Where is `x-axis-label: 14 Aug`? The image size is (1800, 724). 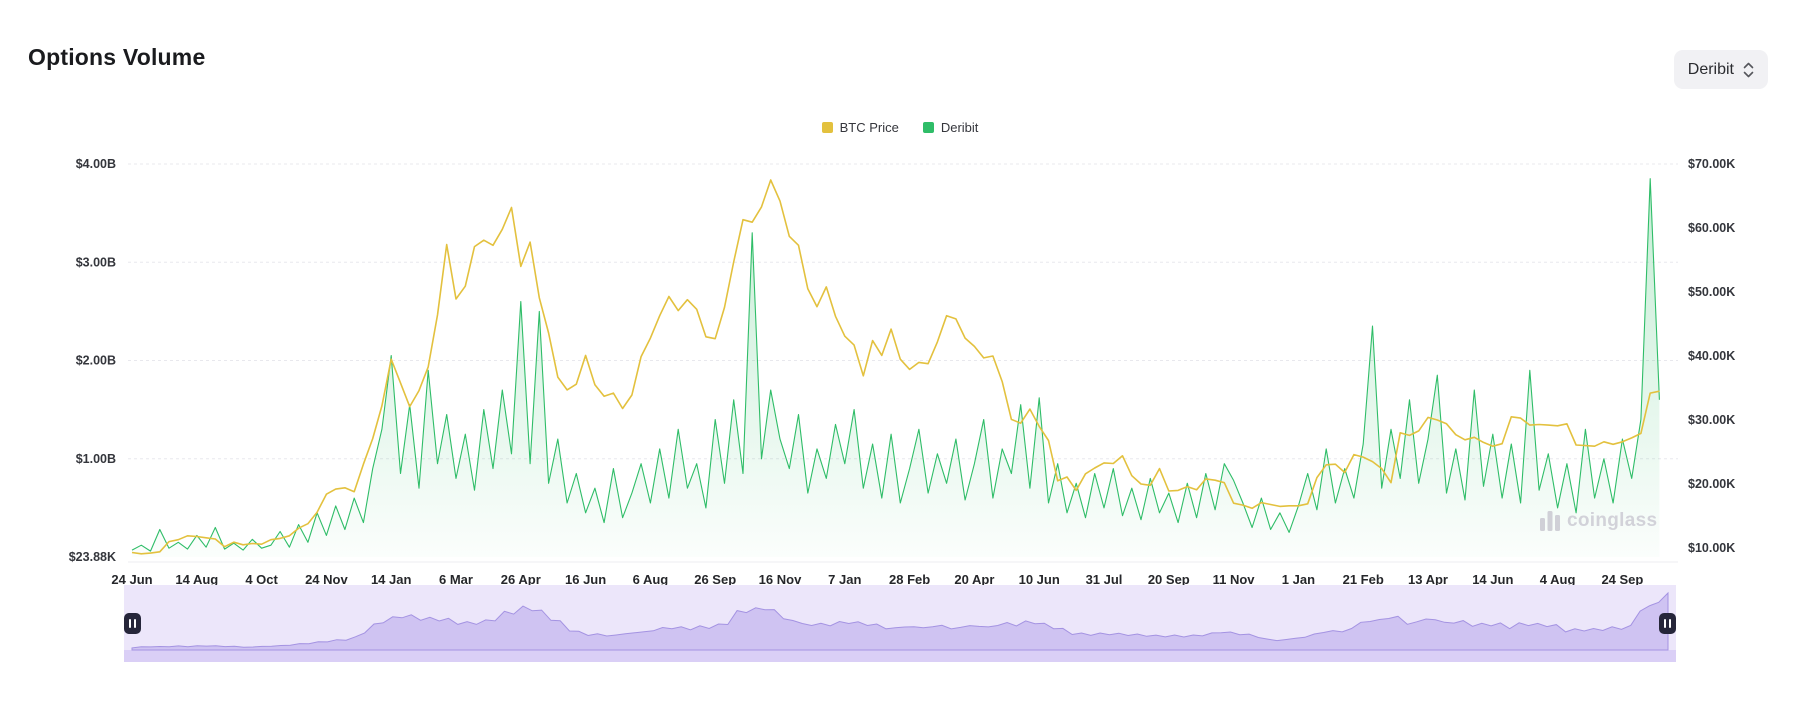
x-axis-label: 14 Aug is located at coordinates (196, 579).